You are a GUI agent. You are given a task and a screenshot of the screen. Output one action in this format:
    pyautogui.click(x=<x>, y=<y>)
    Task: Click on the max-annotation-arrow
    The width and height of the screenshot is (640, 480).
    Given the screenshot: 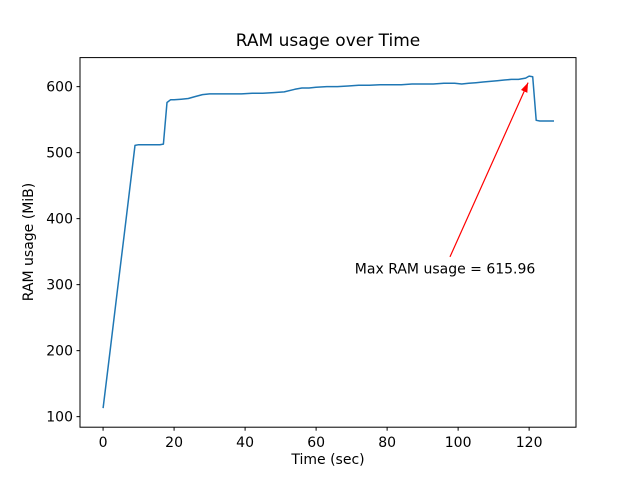 What is the action you would take?
    pyautogui.click(x=489, y=170)
    